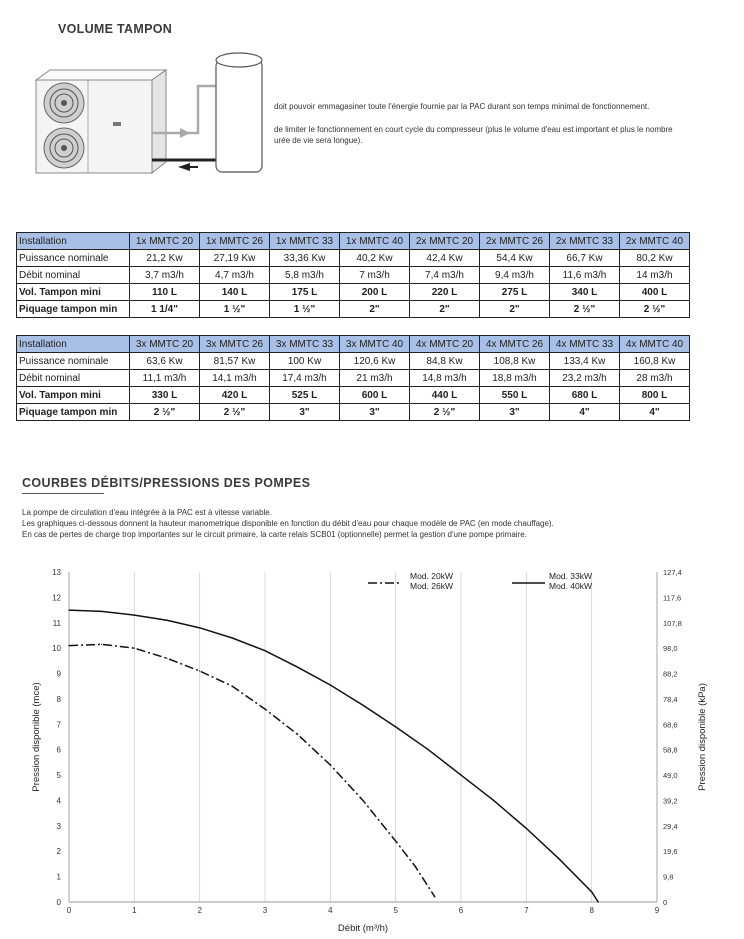 This screenshot has width=744, height=939. Describe the element at coordinates (148, 113) in the screenshot. I see `heat-pump-tank-illustration` at that location.